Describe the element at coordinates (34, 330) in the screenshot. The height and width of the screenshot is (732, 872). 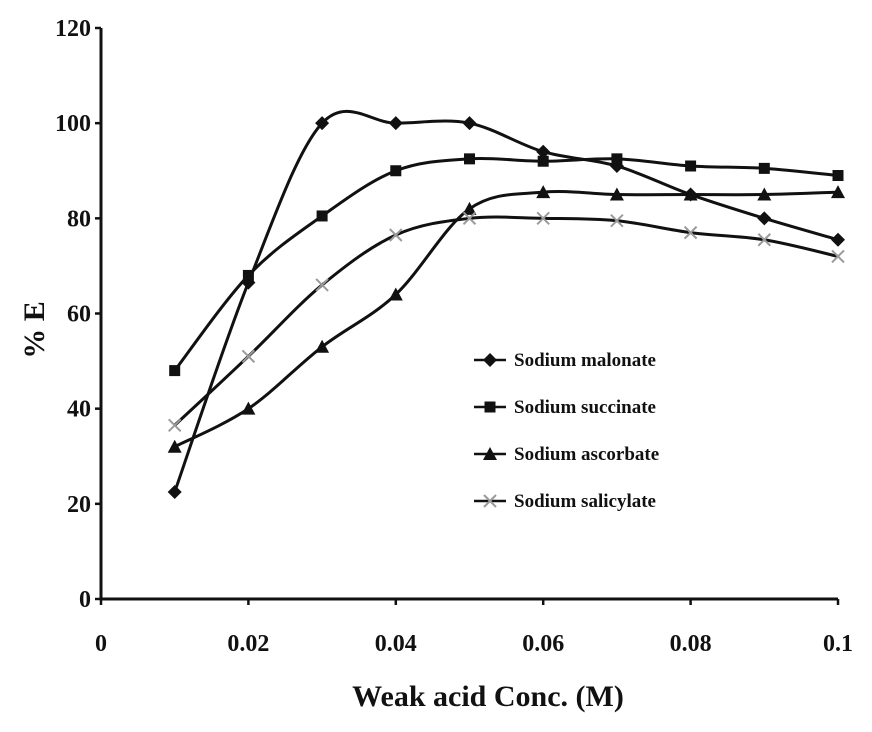
I see `y-axis-title: % E` at that location.